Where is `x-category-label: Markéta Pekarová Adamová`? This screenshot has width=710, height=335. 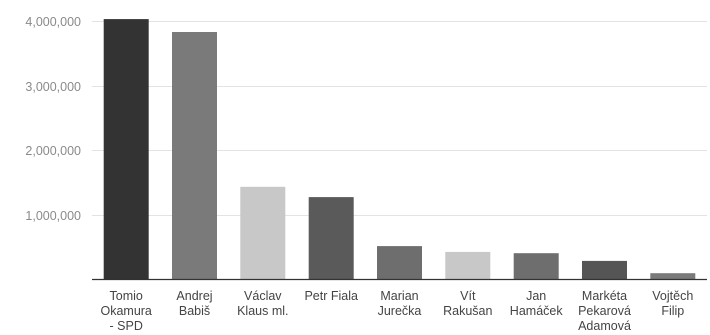 x-category-label: Markéta Pekarová Adamová is located at coordinates (604, 311).